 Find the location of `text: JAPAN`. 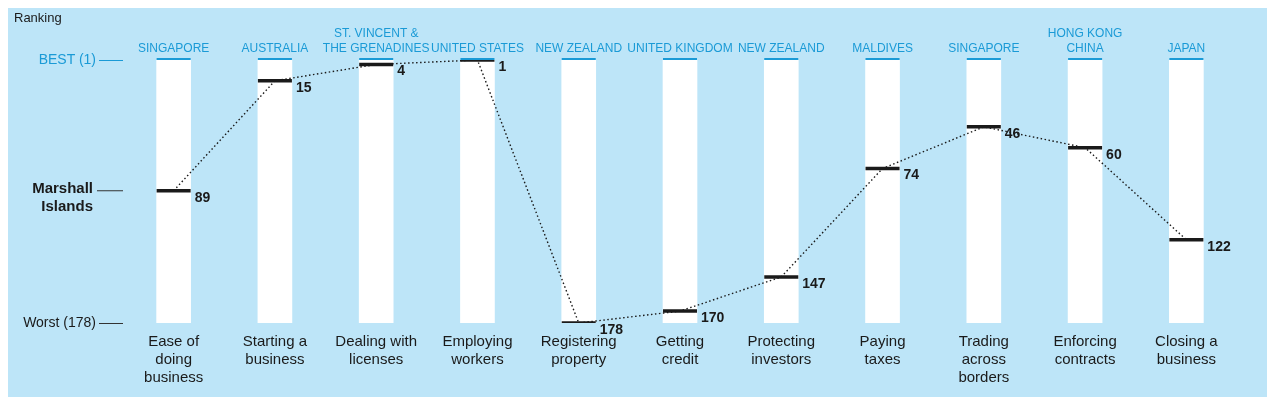

text: JAPAN is located at coordinates (1186, 48).